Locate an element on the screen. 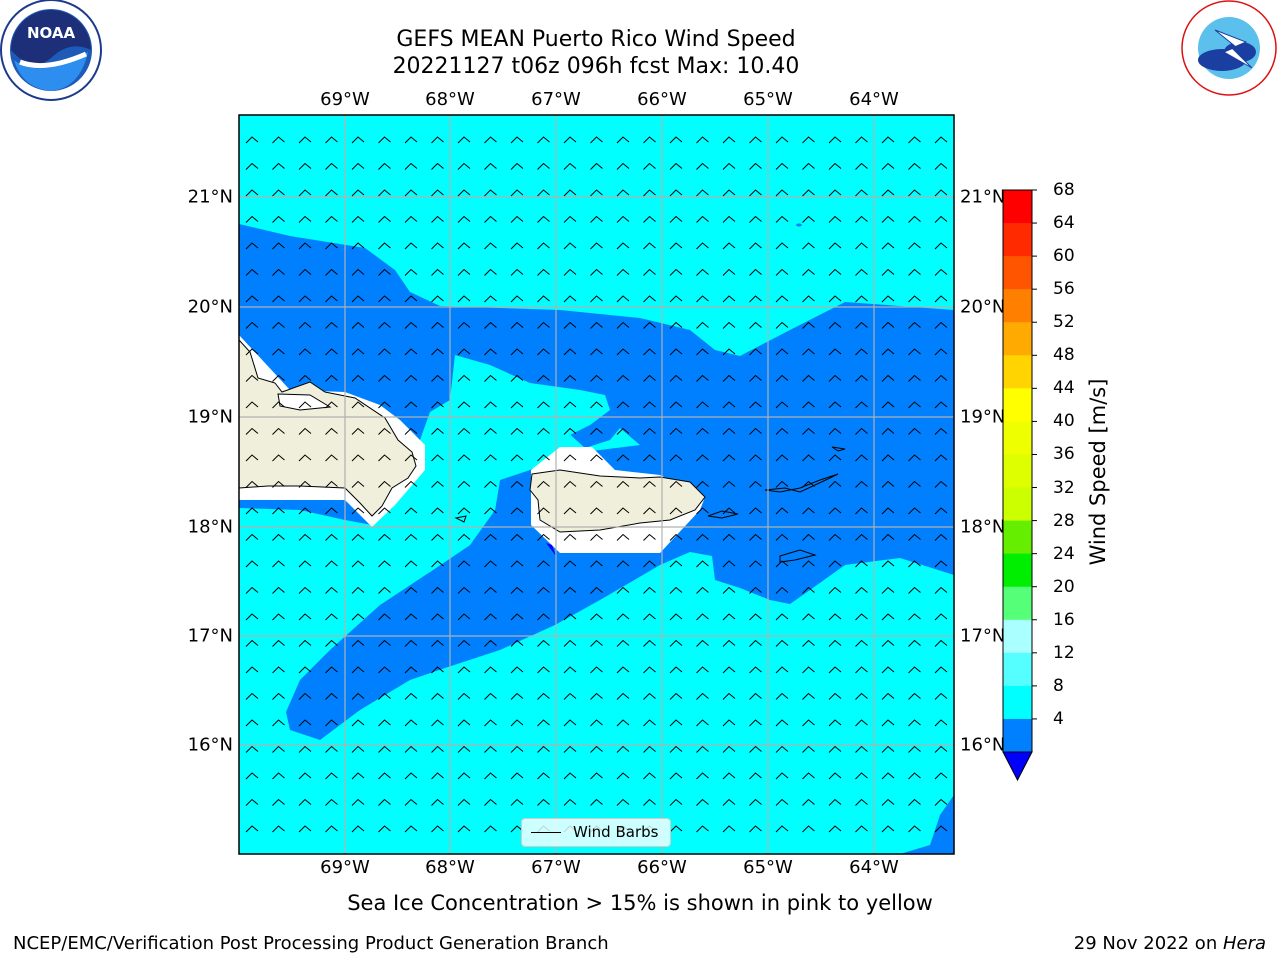 The height and width of the screenshot is (960, 1280). lon-label-bottom: 64°W is located at coordinates (874, 867).